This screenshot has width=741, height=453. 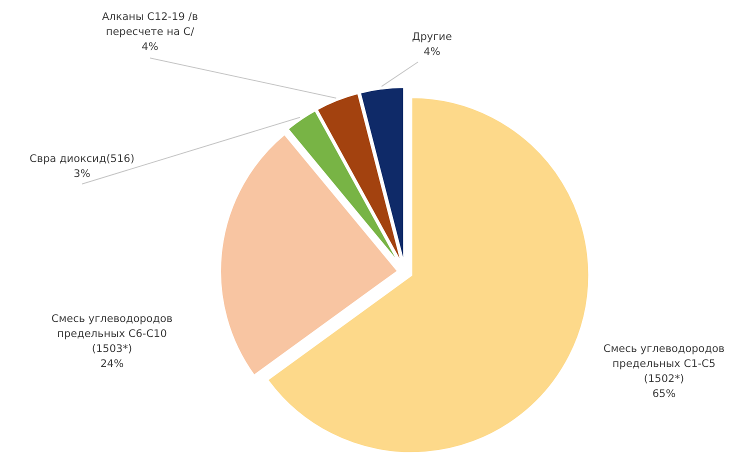 What do you see at coordinates (112, 334) in the screenshot?
I see `slice-label: Смесь углеводородов предельных С6-С10 (1503*)` at bounding box center [112, 334].